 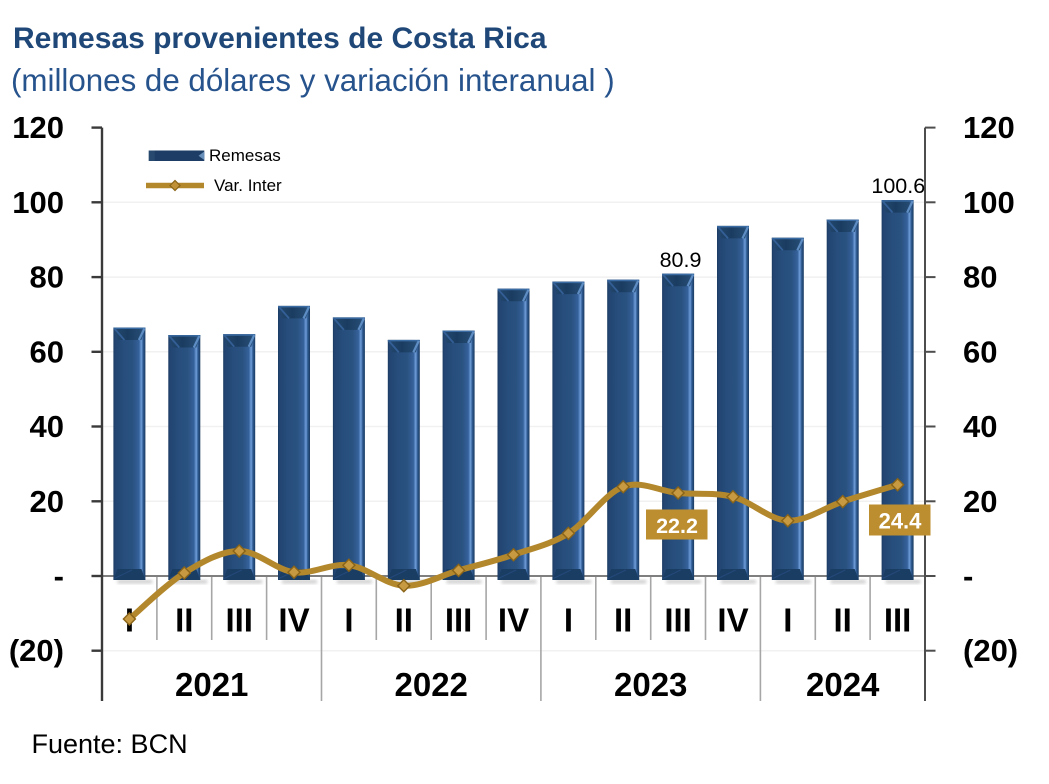 I want to click on svg-text: 24.4, so click(x=901, y=521).